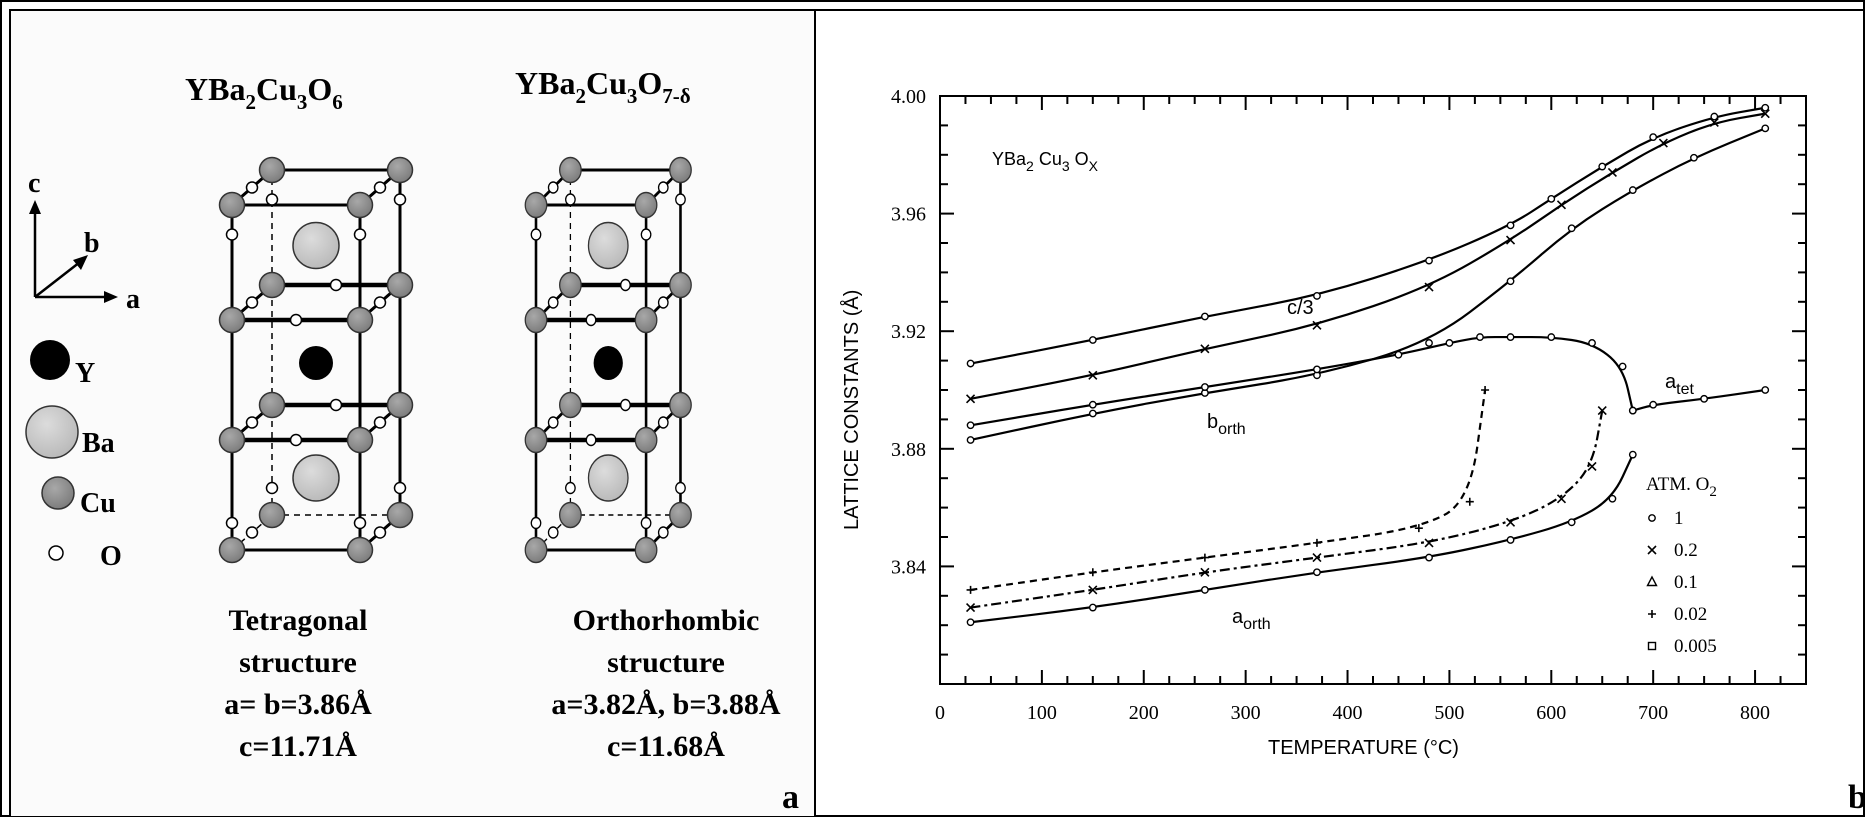 The width and height of the screenshot is (1865, 817). What do you see at coordinates (908, 215) in the screenshot?
I see `y-tick-label: 3.96` at bounding box center [908, 215].